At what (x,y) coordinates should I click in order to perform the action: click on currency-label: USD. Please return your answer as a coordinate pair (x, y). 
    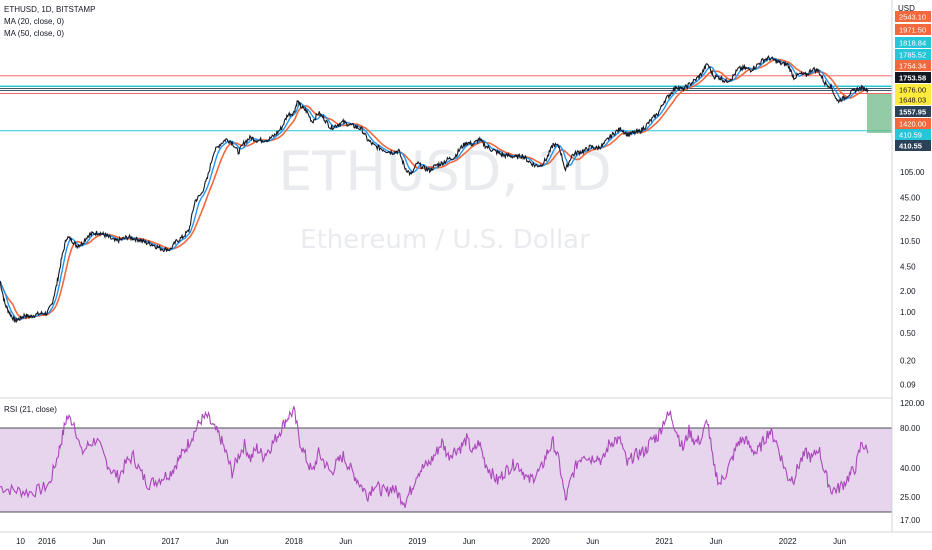
    Looking at the image, I should click on (906, 8).